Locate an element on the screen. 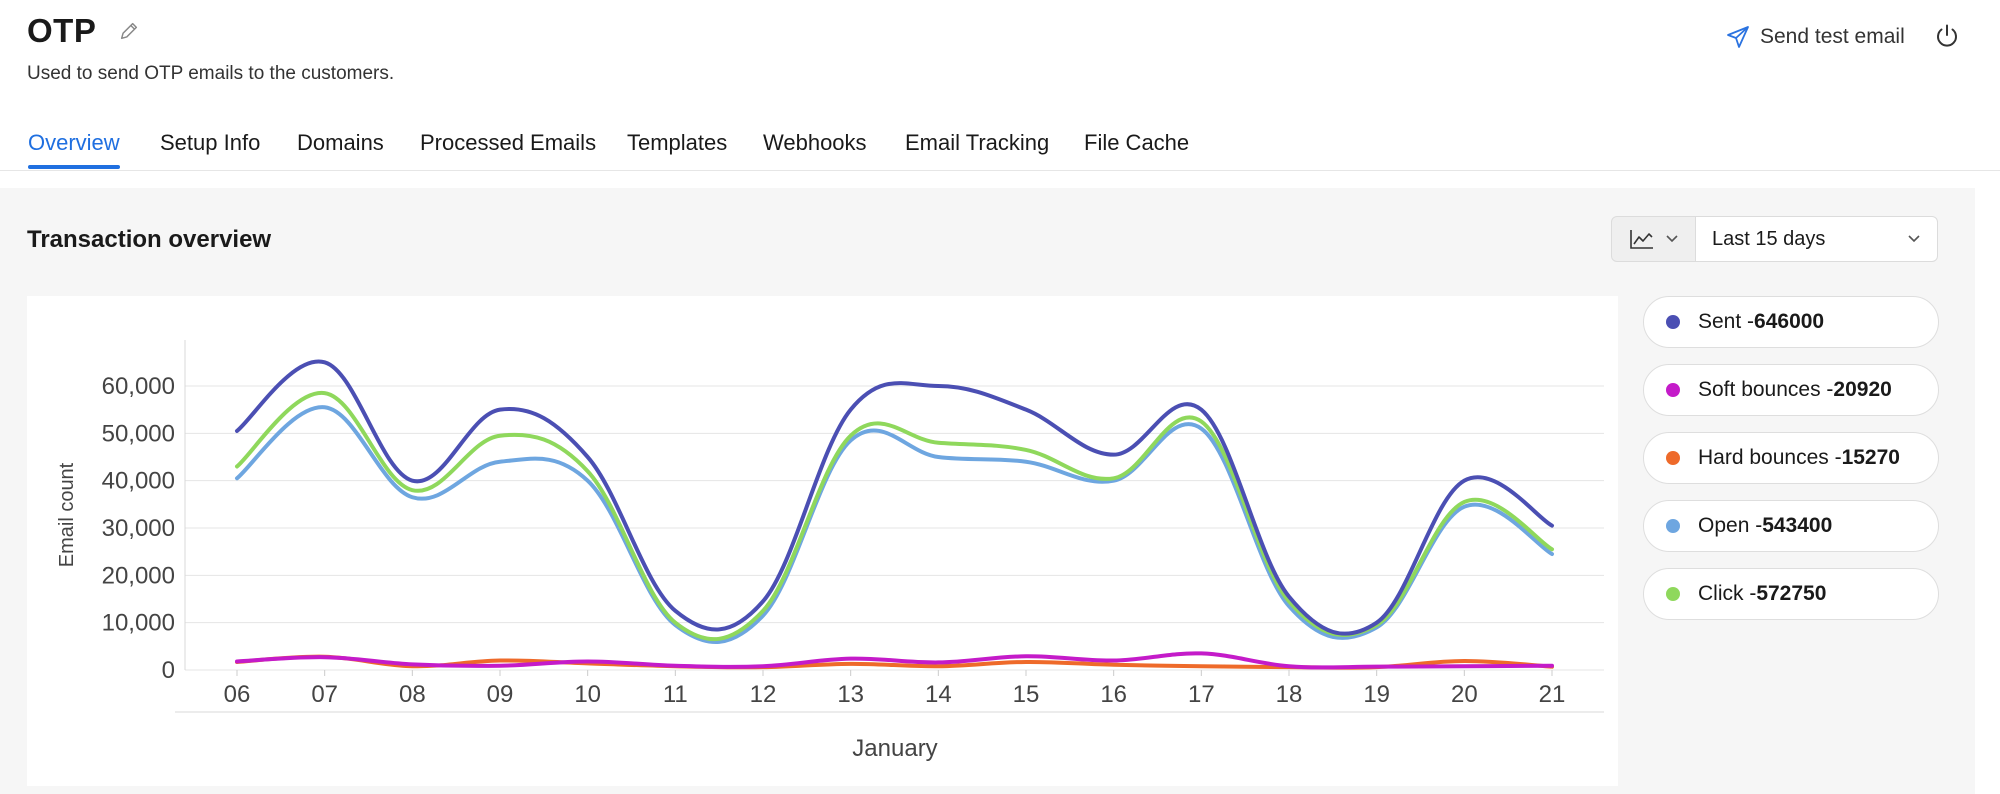 Image resolution: width=2000 pixels, height=794 pixels. tab-setup-info: Setup Info is located at coordinates (210, 142).